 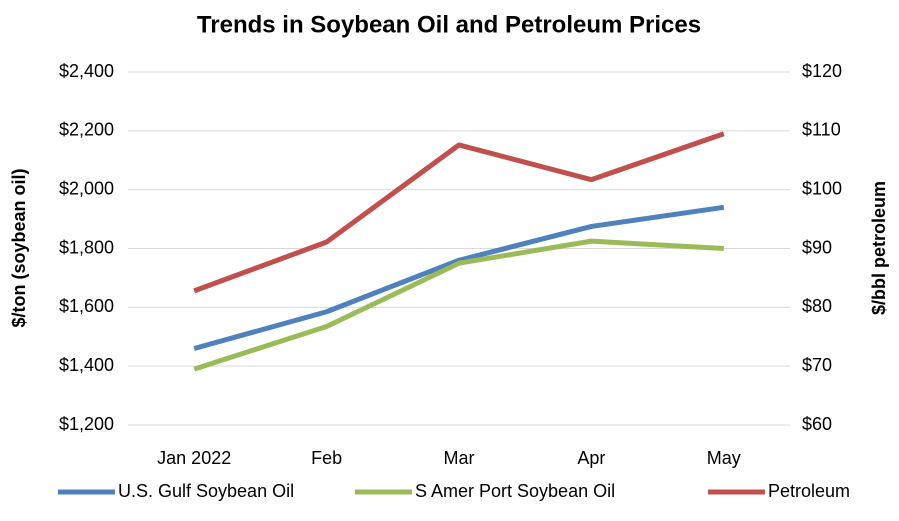 I want to click on y2-tick-label: $100, so click(x=822, y=188).